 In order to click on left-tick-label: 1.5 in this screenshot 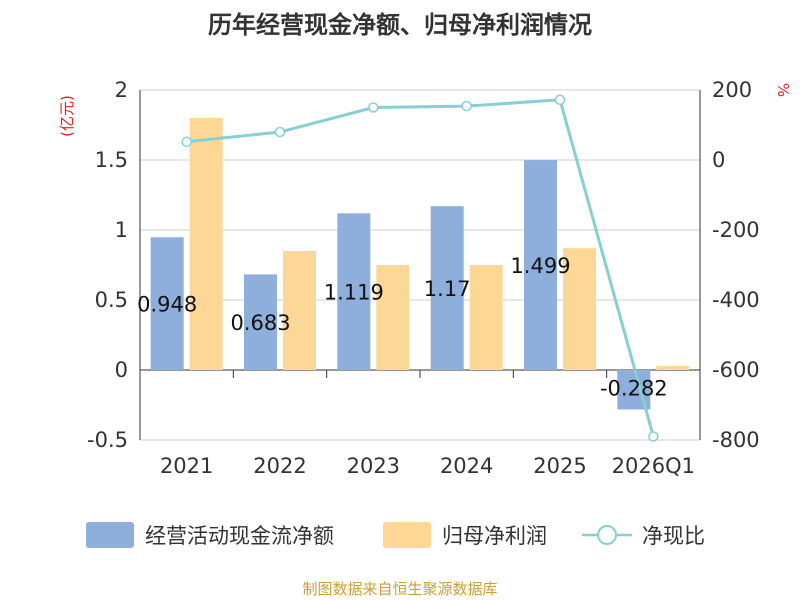, I will do `click(111, 160)`.